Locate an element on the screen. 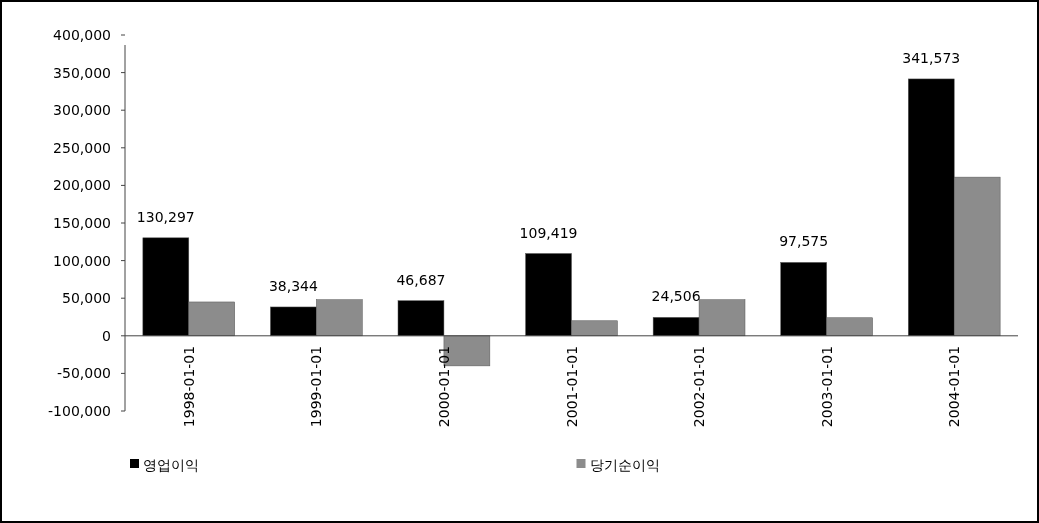  x-tick-label: 1999-01-01 is located at coordinates (316, 386).